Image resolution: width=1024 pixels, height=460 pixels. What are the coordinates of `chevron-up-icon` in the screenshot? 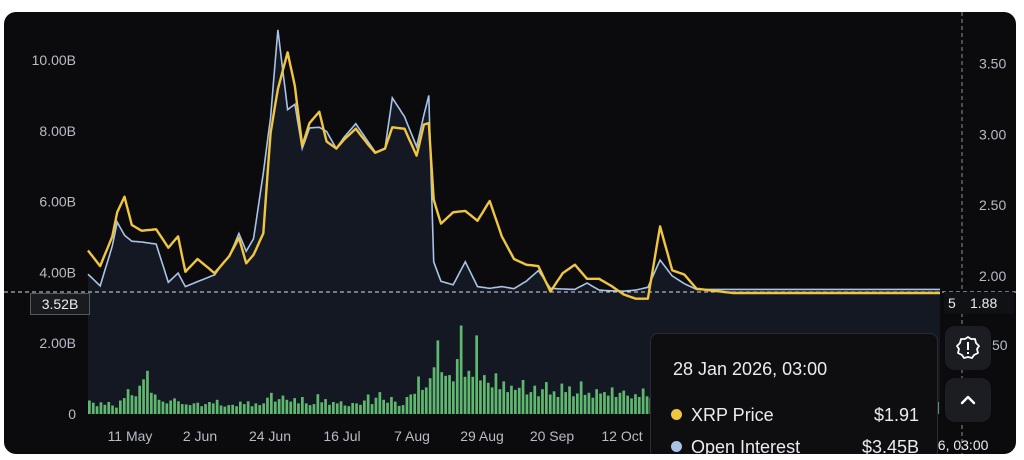 It's located at (968, 400).